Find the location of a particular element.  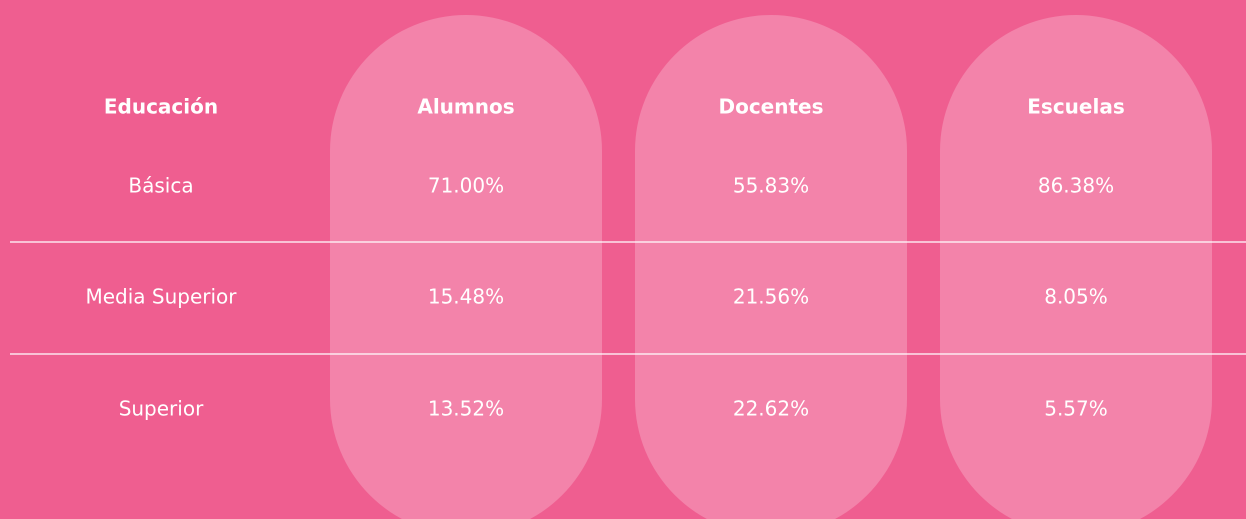

row-label: Superior is located at coordinates (161, 409).